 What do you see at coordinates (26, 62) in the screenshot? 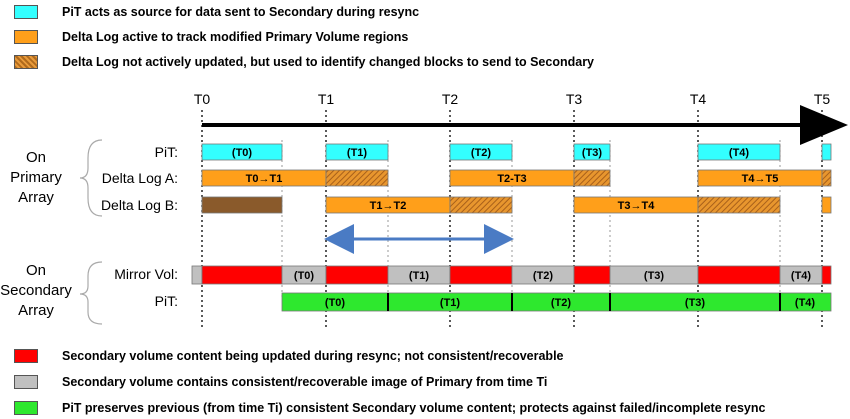
I see `hatched-orange-swatch` at bounding box center [26, 62].